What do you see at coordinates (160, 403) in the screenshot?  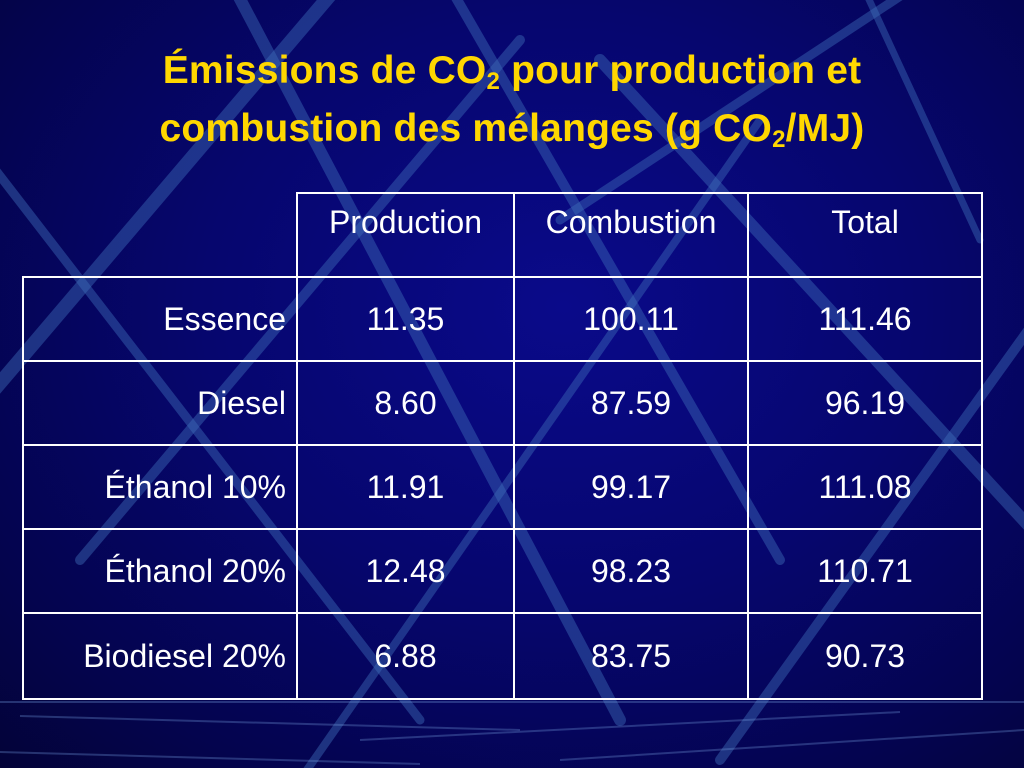 I see `row-label-diesel: Diesel` at bounding box center [160, 403].